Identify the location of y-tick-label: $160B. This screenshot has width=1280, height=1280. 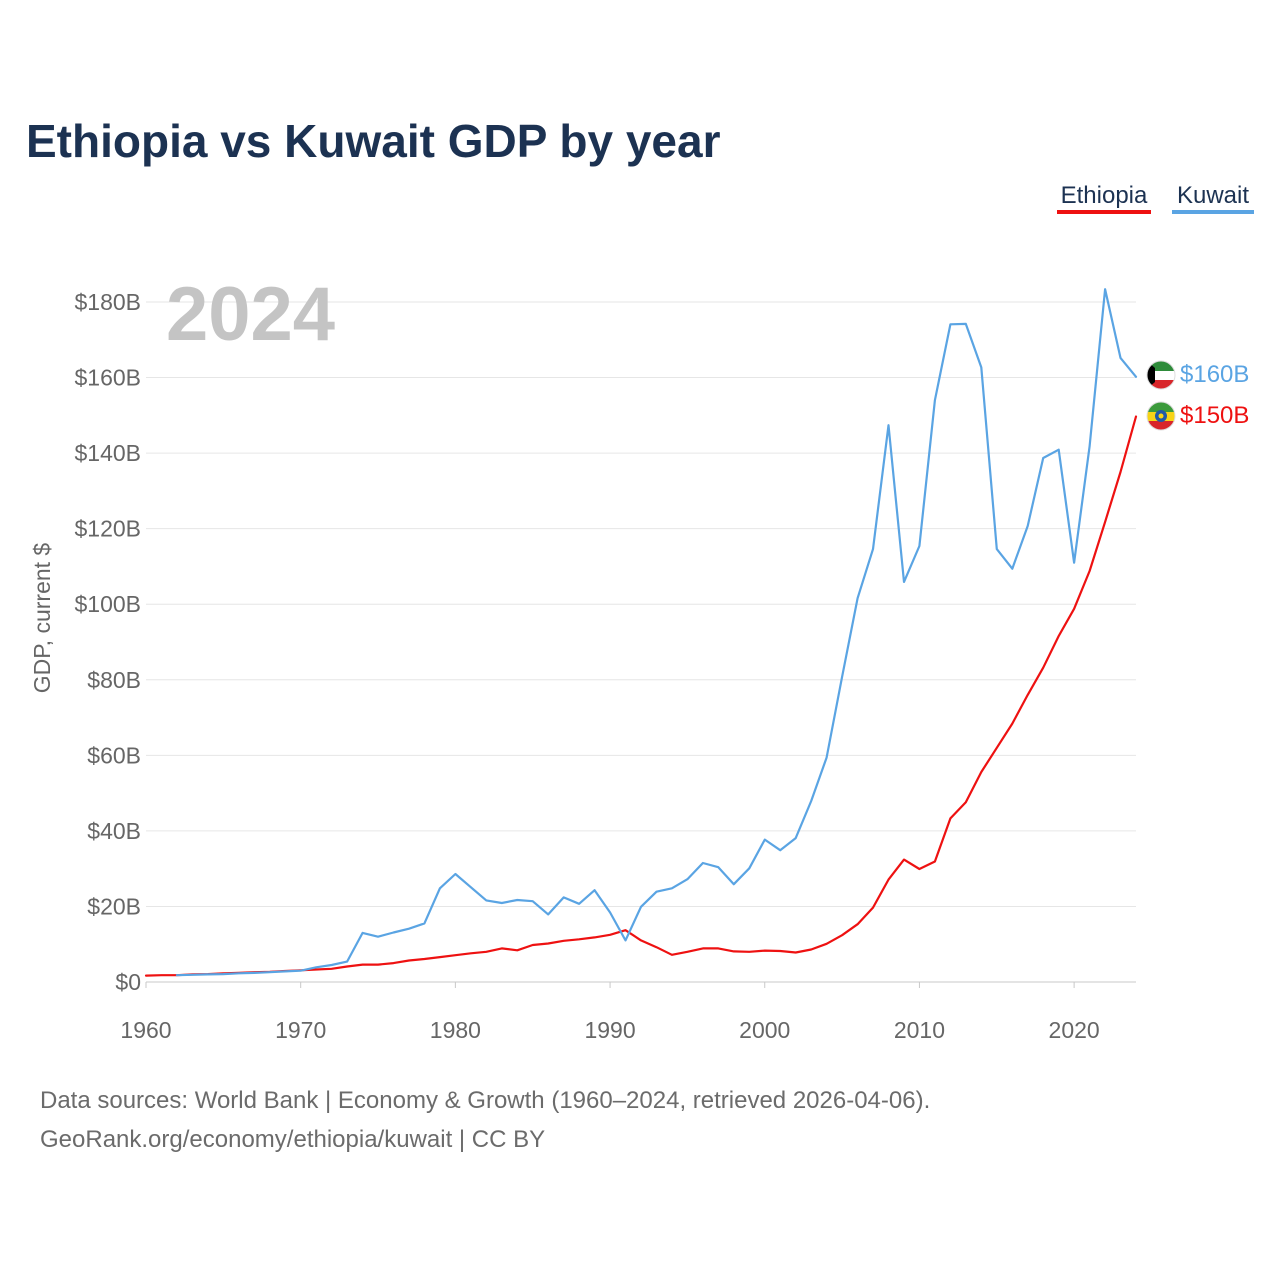
(107, 378).